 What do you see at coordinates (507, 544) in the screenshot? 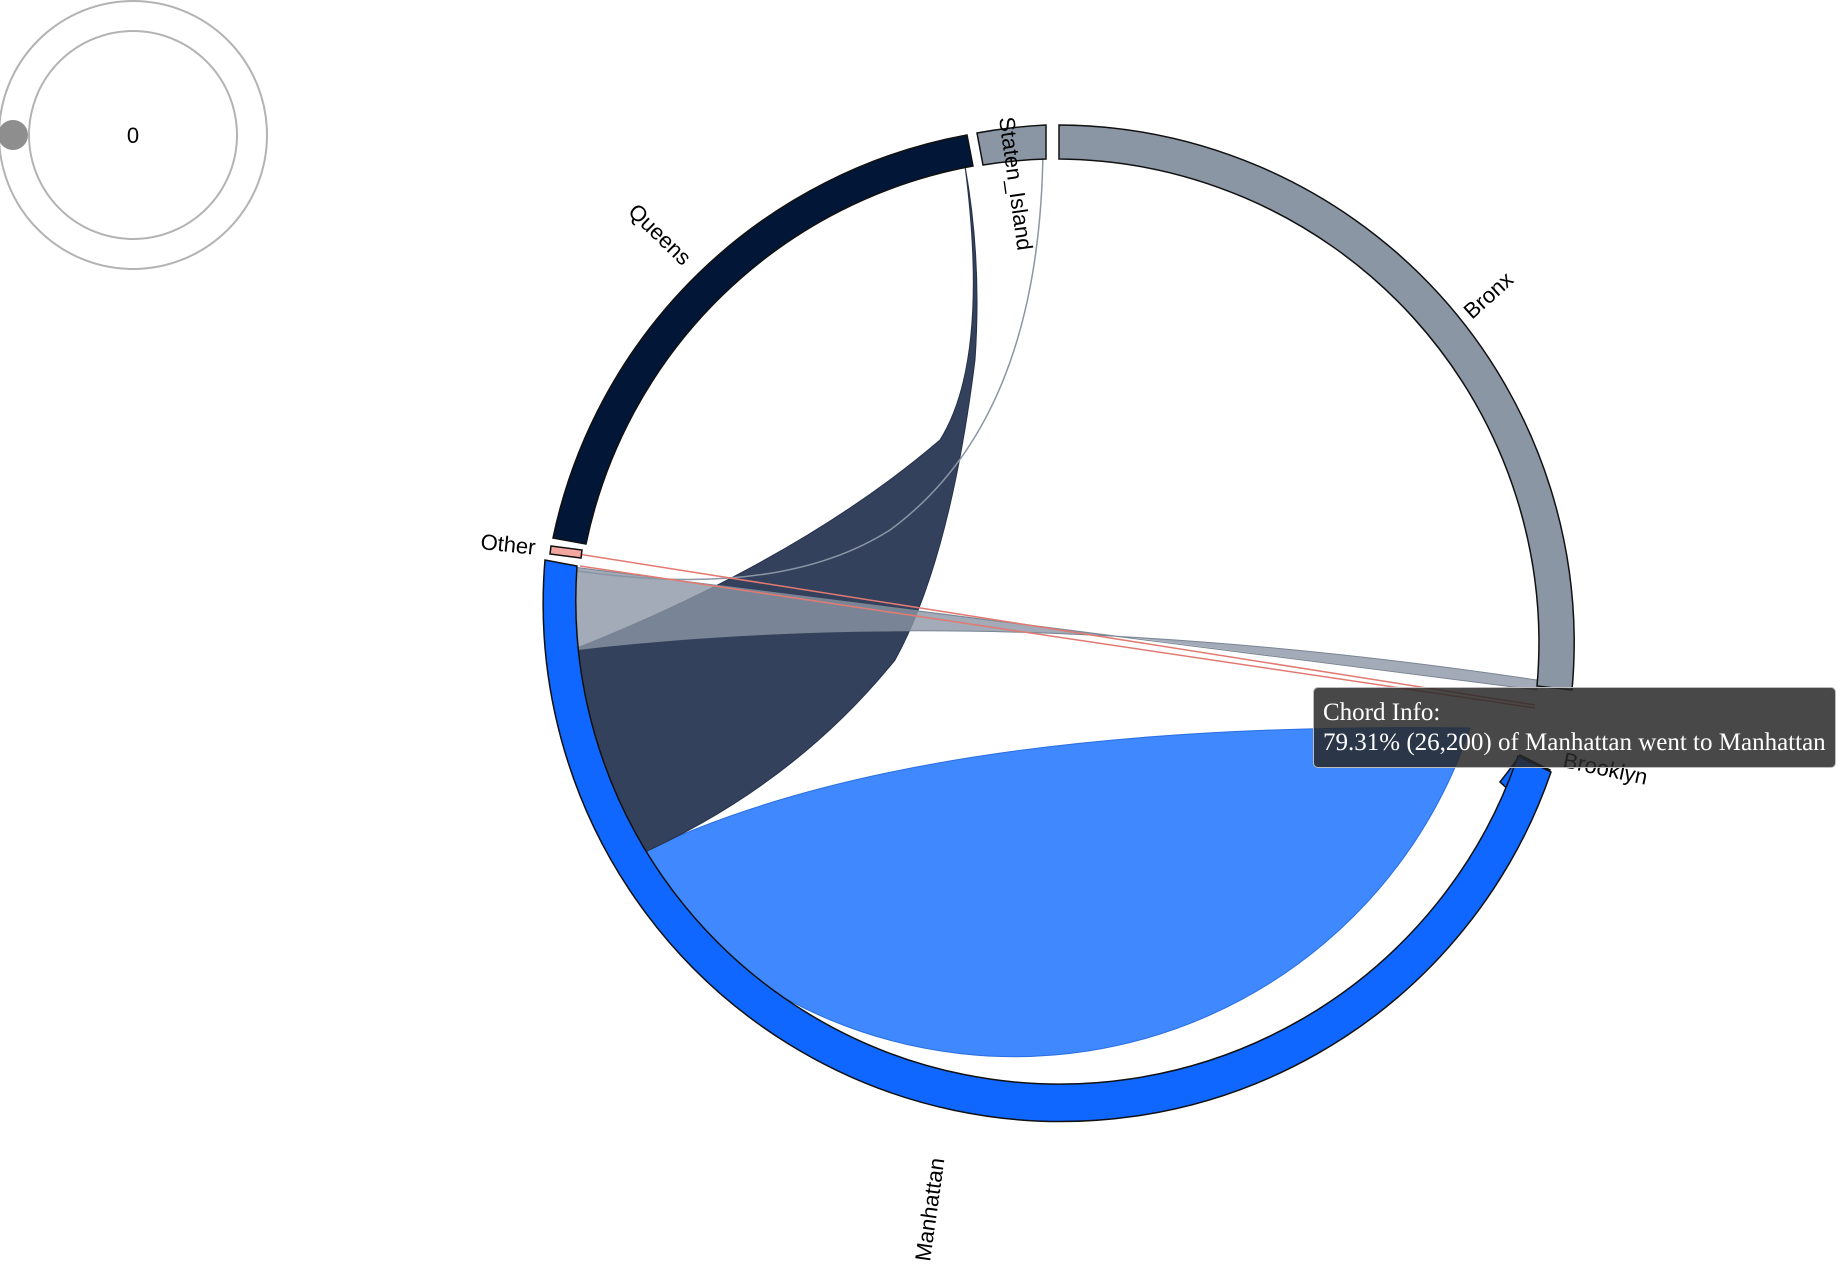
I see `label-other: Other` at bounding box center [507, 544].